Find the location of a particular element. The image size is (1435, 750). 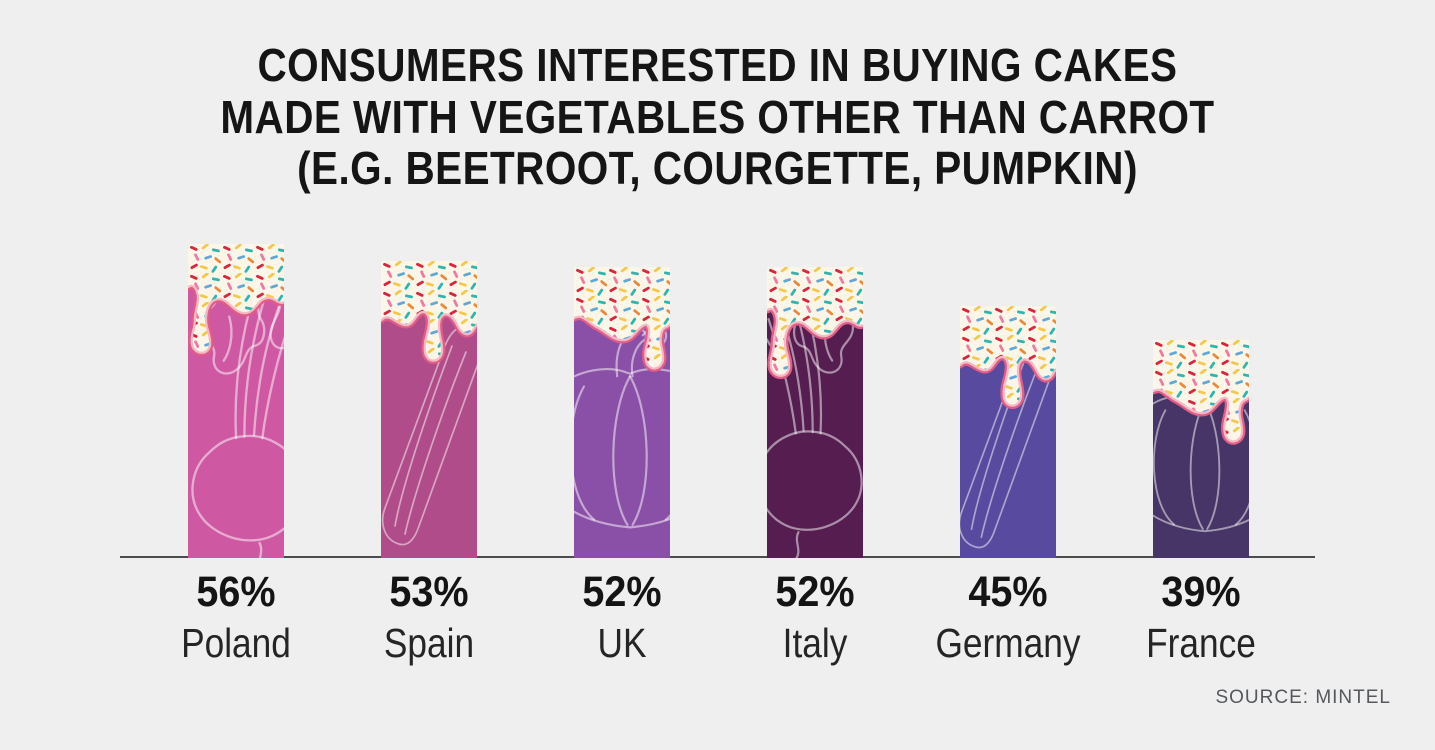

cake-bar-spain is located at coordinates (429, 409).